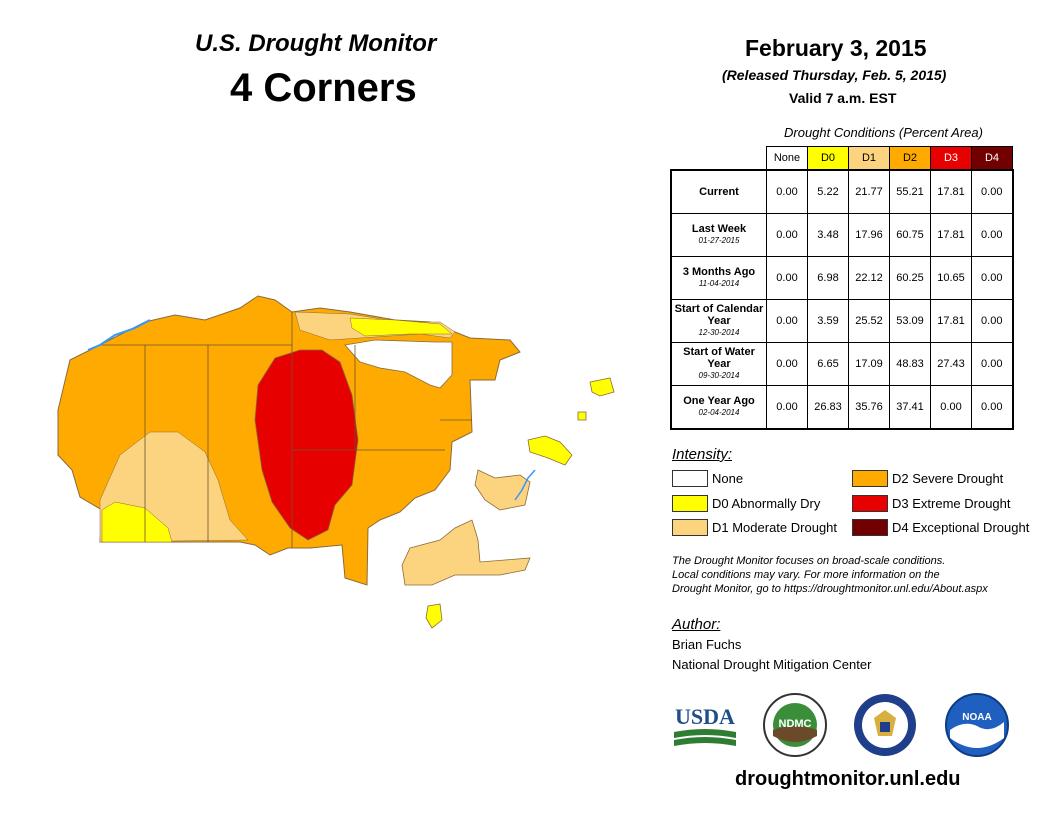 The image size is (1056, 816). I want to click on row-label: Start of Water Year 09-30-2014, so click(718, 364).